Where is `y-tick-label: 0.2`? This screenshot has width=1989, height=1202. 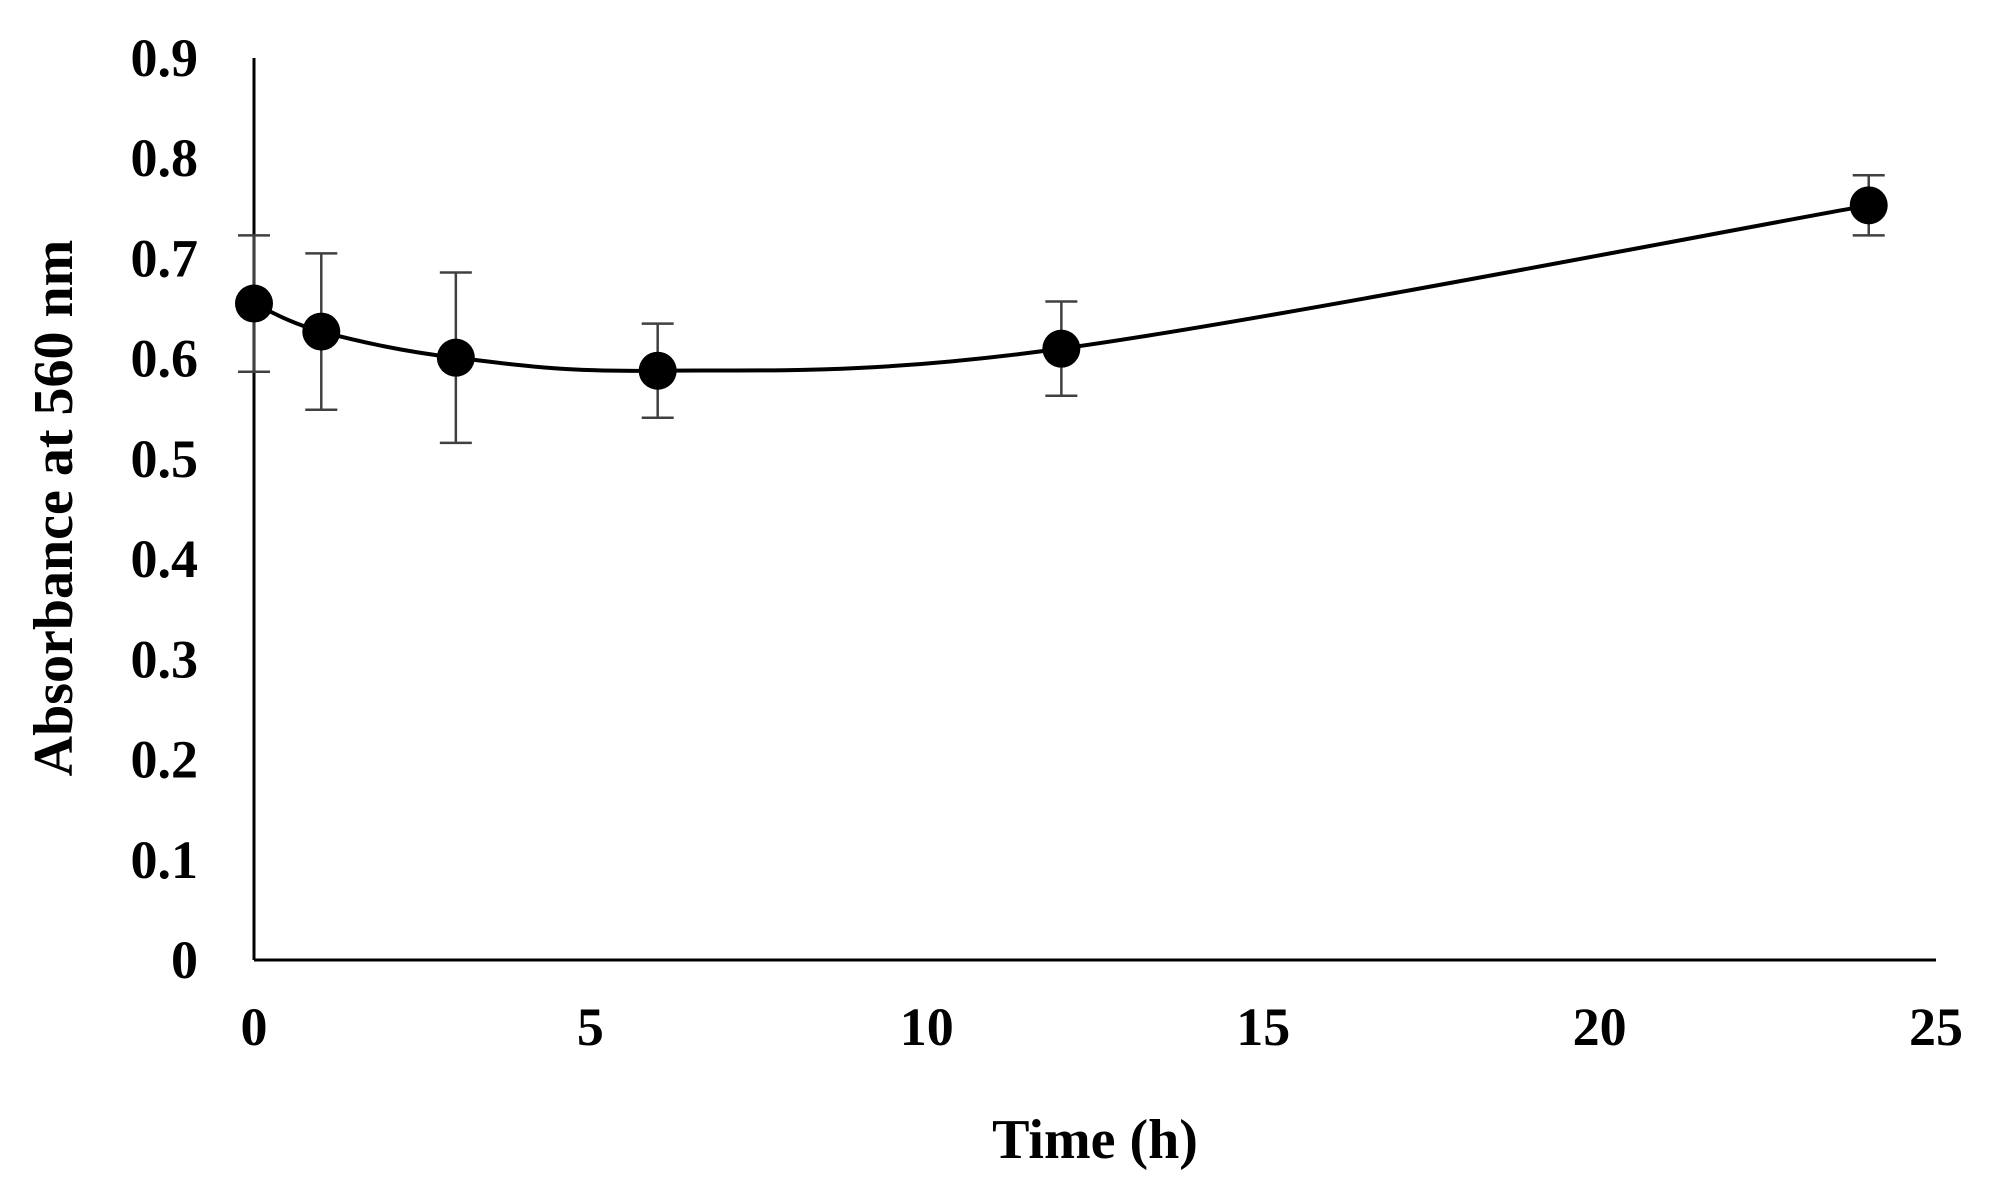
y-tick-label: 0.2 is located at coordinates (165, 760).